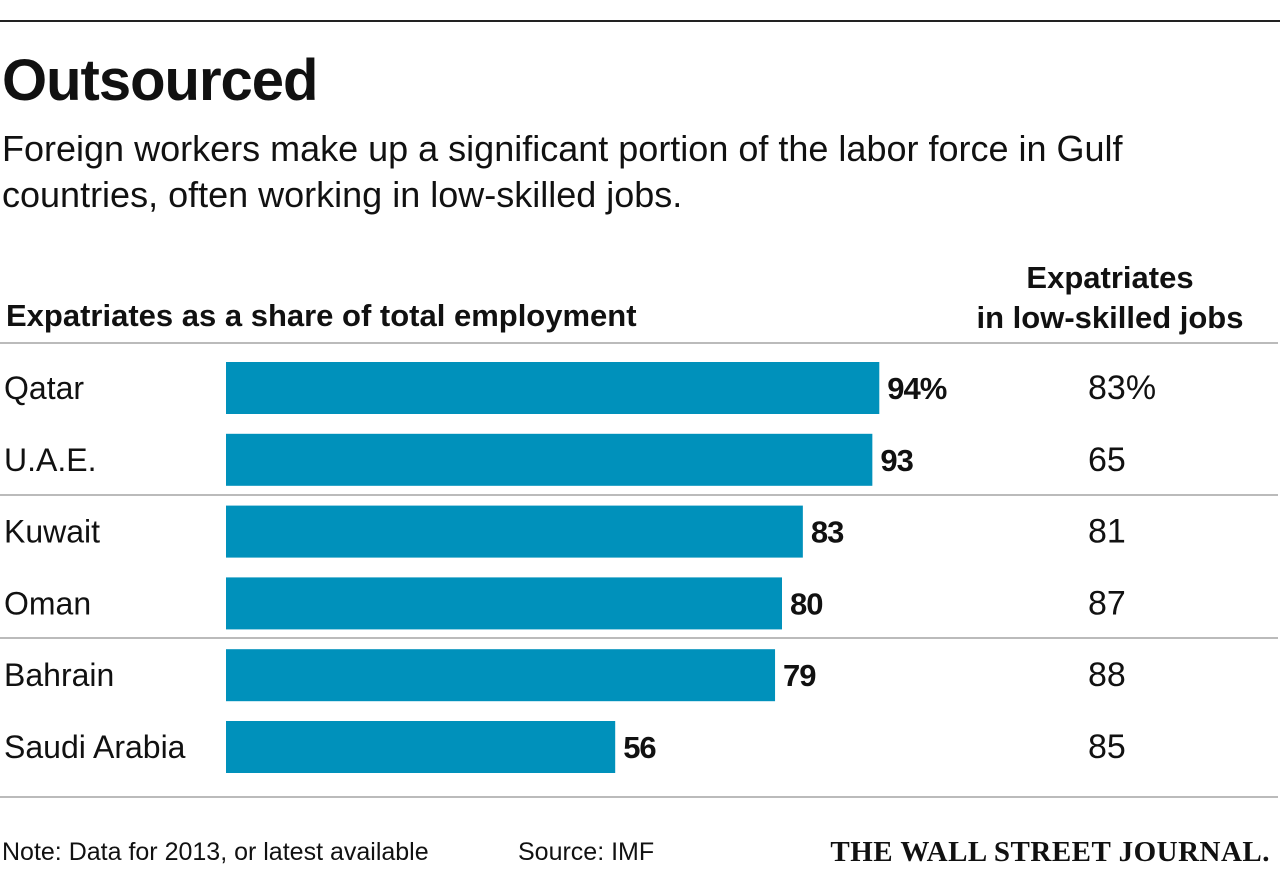 The height and width of the screenshot is (873, 1280). I want to click on wsj-logo: THE WALL STREET JOURNAL., so click(1050, 852).